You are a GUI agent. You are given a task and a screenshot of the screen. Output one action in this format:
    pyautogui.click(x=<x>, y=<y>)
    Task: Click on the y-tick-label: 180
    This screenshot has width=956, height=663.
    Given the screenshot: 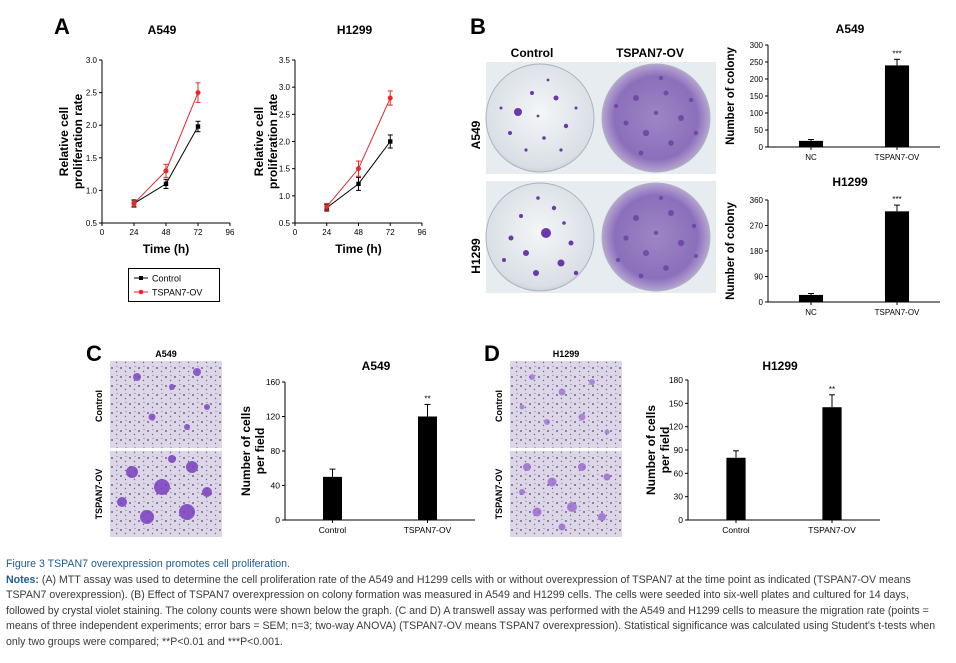 What is the action you would take?
    pyautogui.click(x=676, y=380)
    